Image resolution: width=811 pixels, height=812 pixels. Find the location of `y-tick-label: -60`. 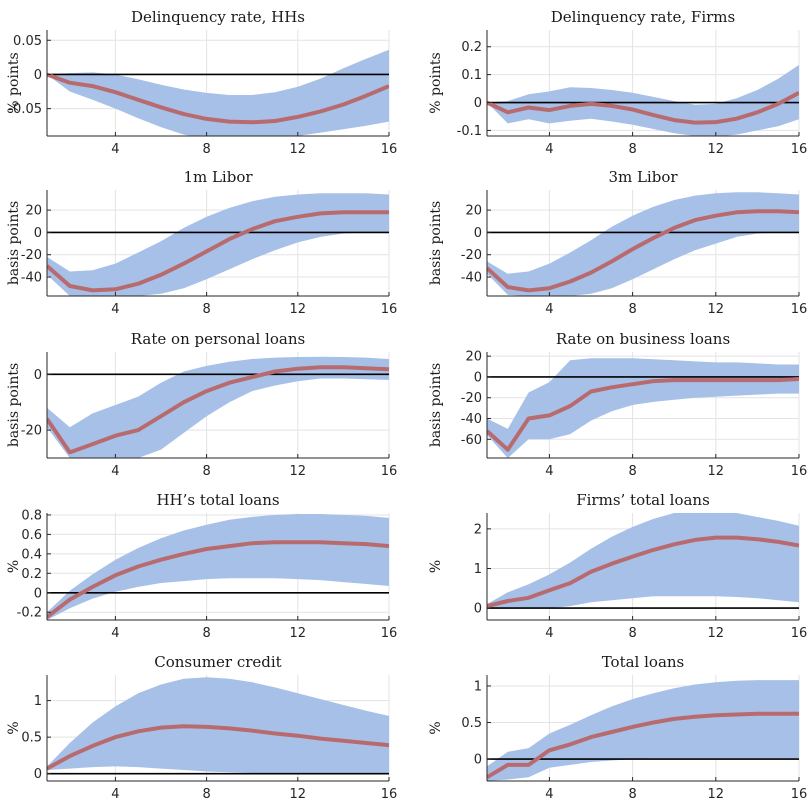

y-tick-label: -60 is located at coordinates (471, 440).